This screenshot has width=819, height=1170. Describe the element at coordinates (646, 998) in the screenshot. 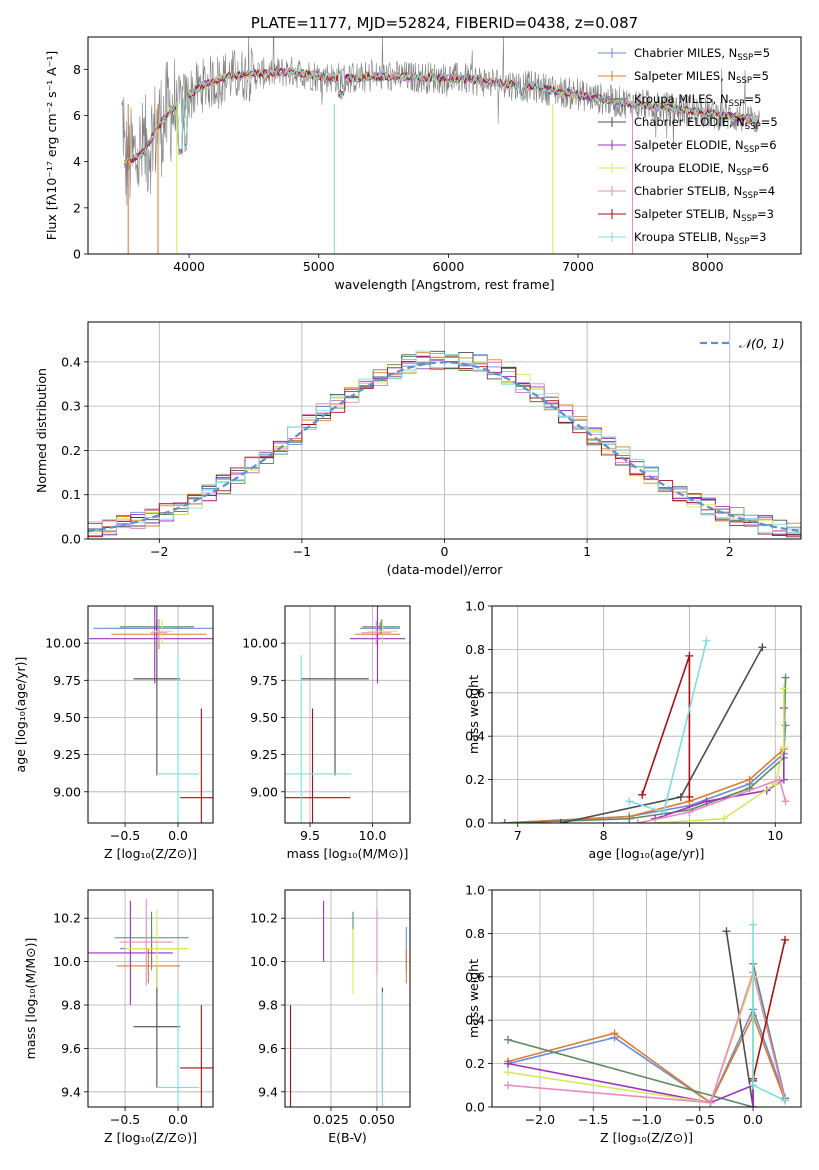

I see `massweight-vs-Z-frame` at that location.